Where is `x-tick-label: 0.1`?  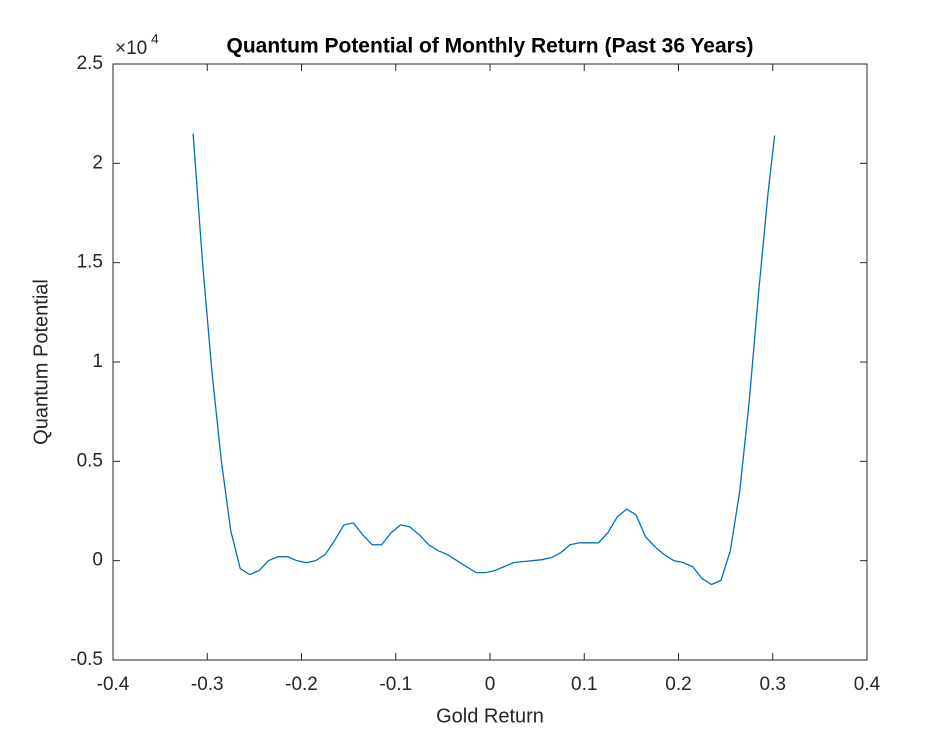 x-tick-label: 0.1 is located at coordinates (584, 684).